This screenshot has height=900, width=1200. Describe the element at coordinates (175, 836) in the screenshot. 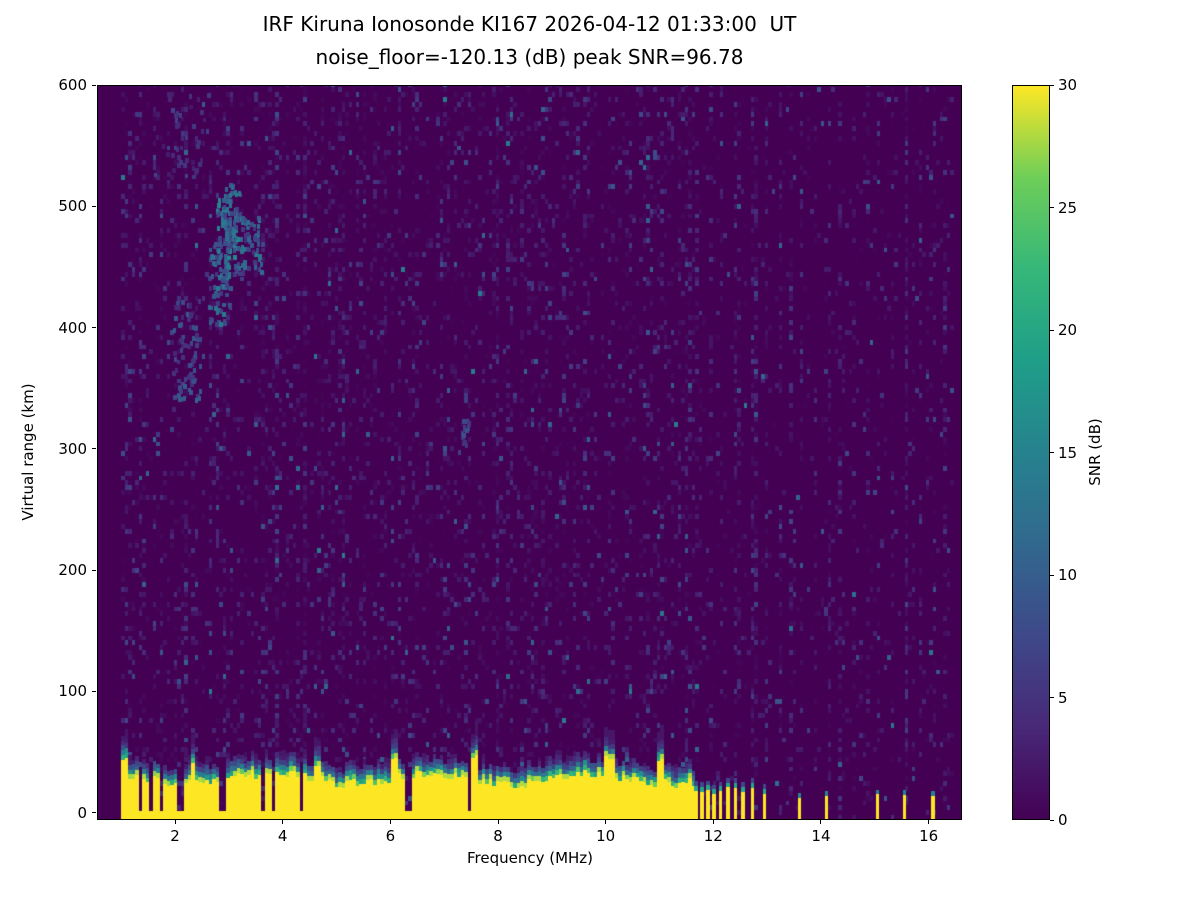

I see `x-tick-label: 2` at that location.